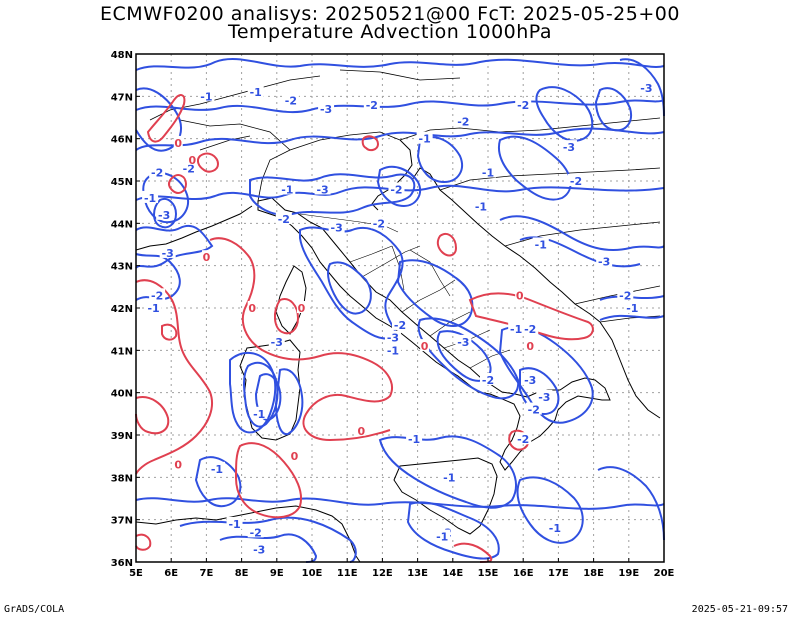 The image size is (800, 618). I want to click on balkan-coast-south, so click(630, 370).